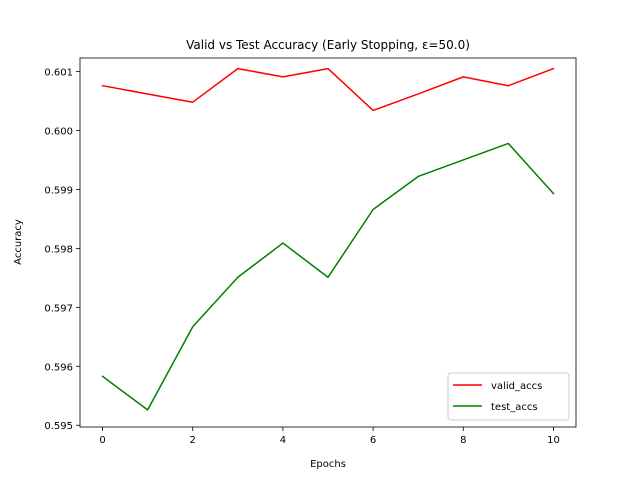  Describe the element at coordinates (553, 440) in the screenshot. I see `x-tick-label: 10` at that location.